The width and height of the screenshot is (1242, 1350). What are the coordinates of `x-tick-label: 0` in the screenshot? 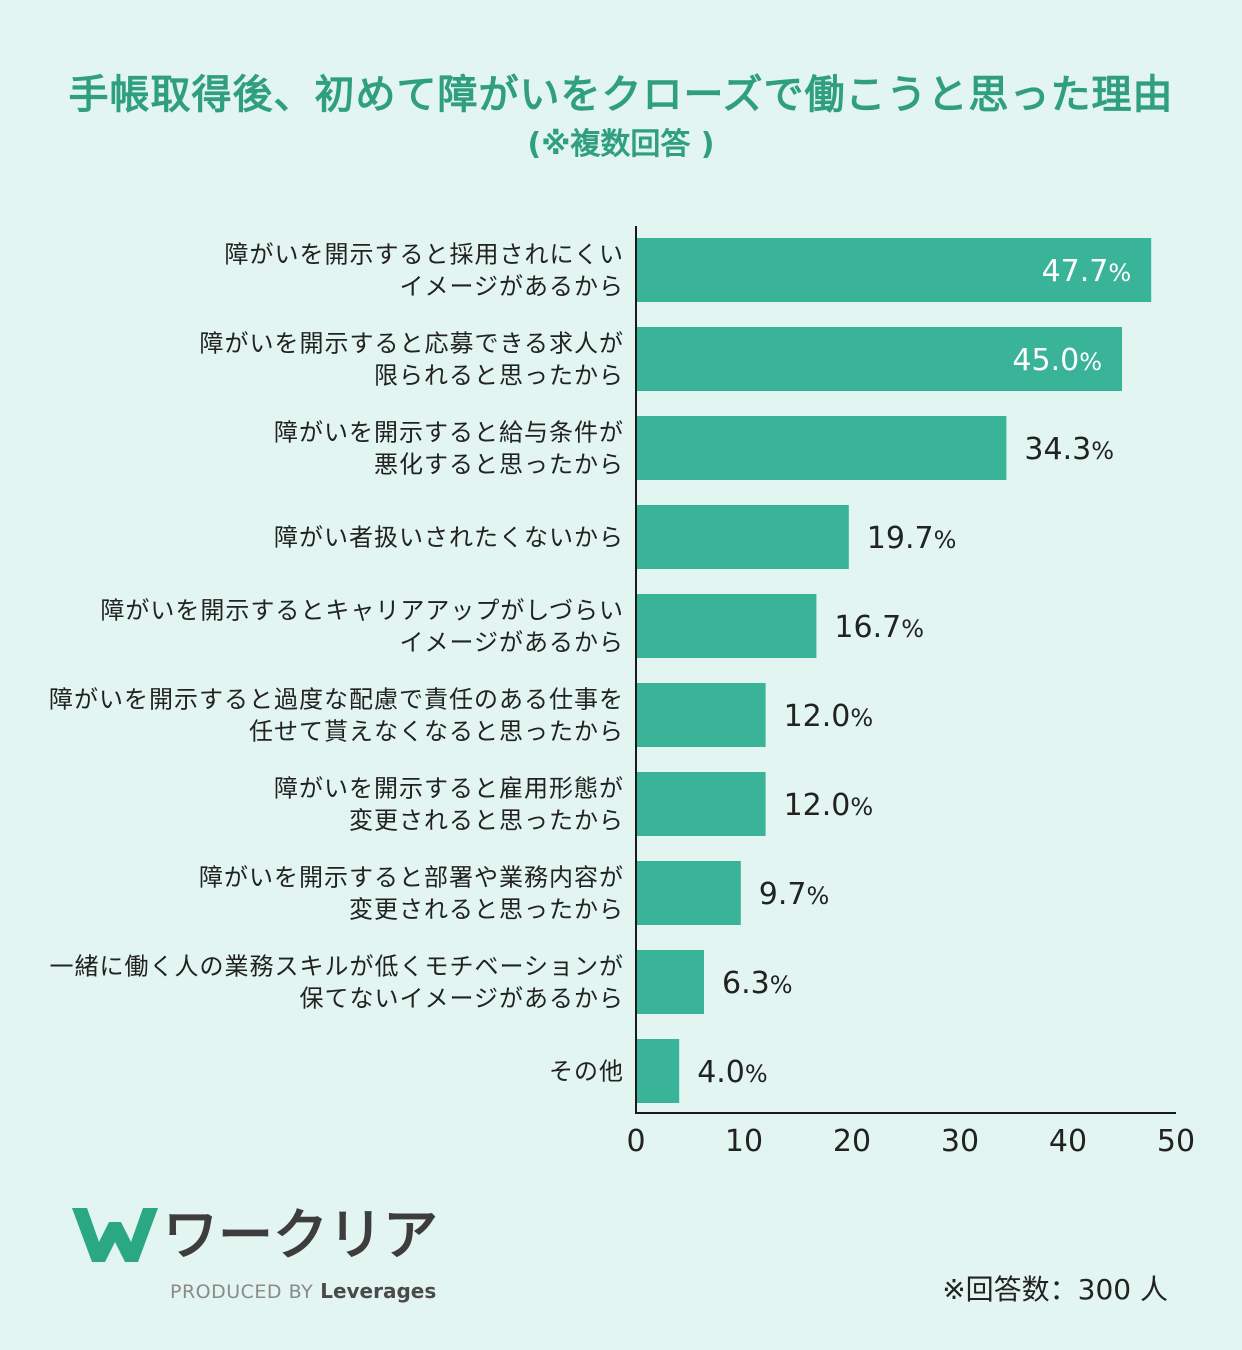 It's located at (635, 1141).